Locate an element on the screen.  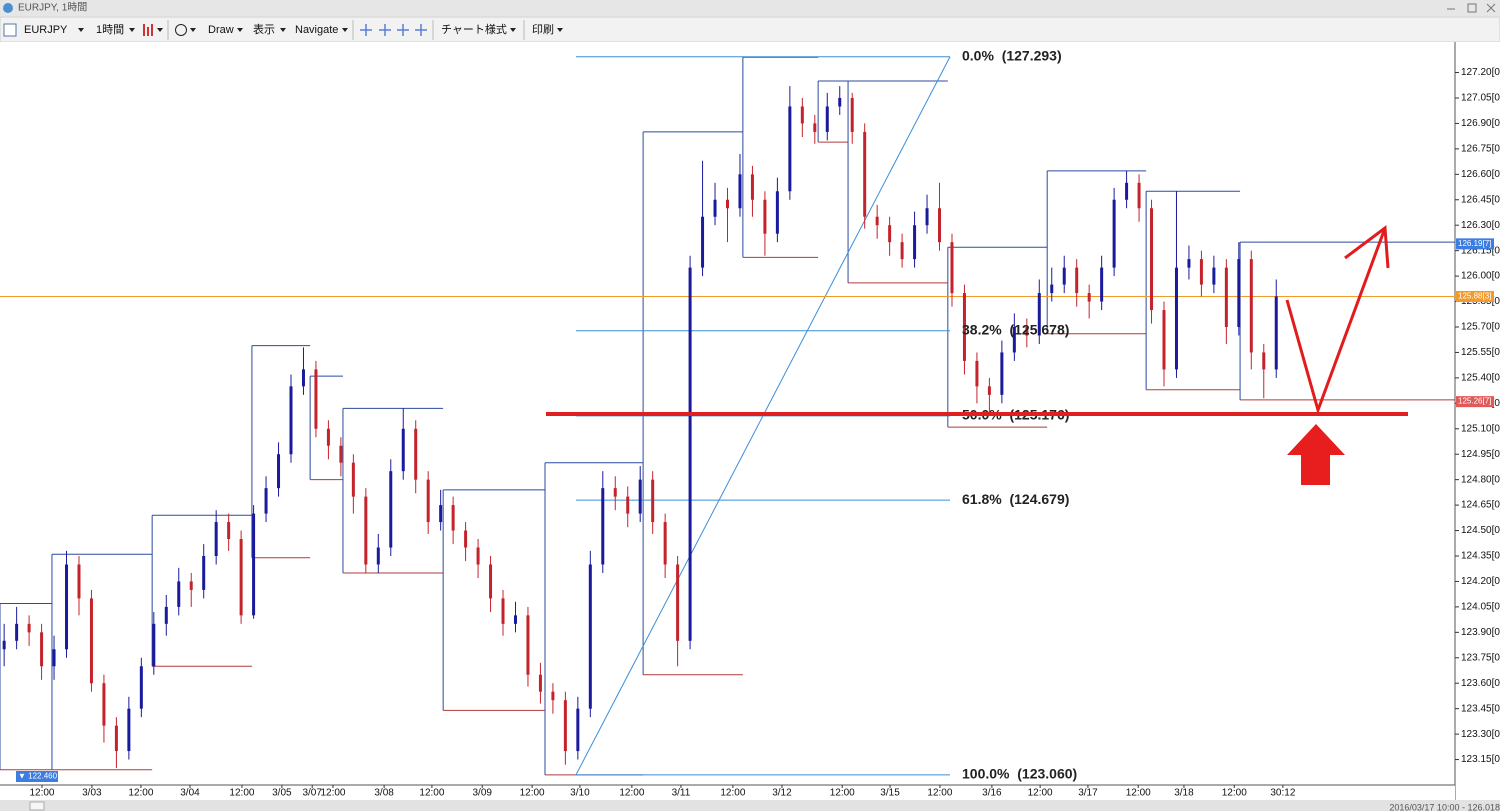
menu-icon is located at coordinates (10, 30).